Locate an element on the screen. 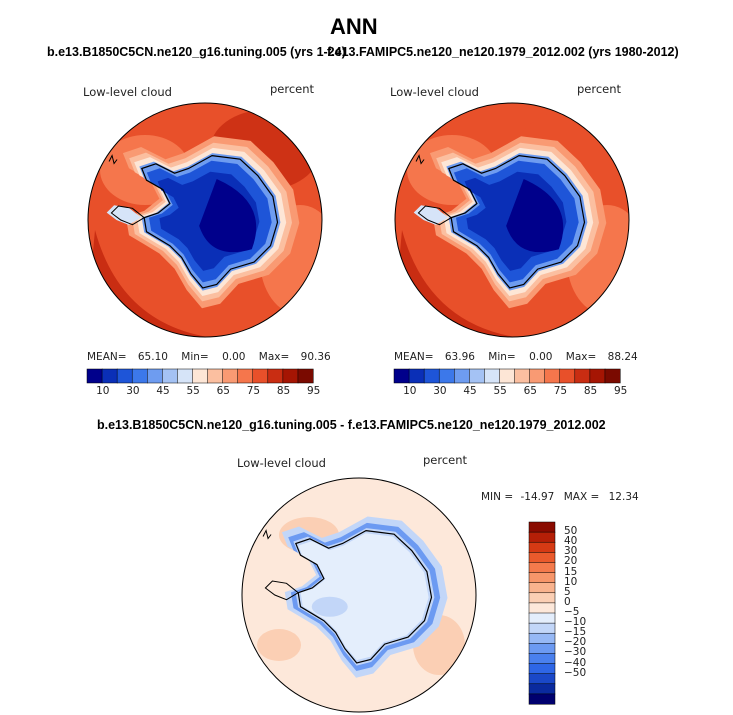  panel1-stats: MEAN= 65.10 Min= 0.00 Max= 90.36 is located at coordinates (209, 357).